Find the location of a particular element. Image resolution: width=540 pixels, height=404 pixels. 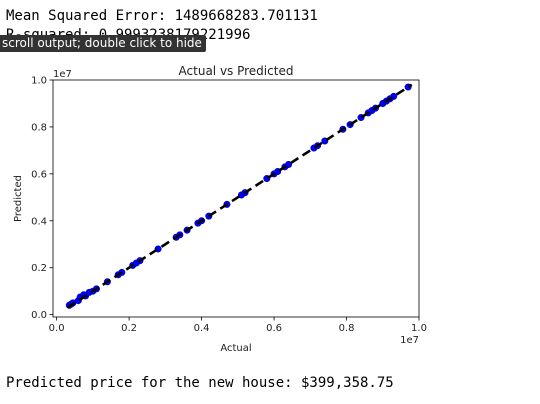

y-tick-label: 0.2 is located at coordinates (39, 268).